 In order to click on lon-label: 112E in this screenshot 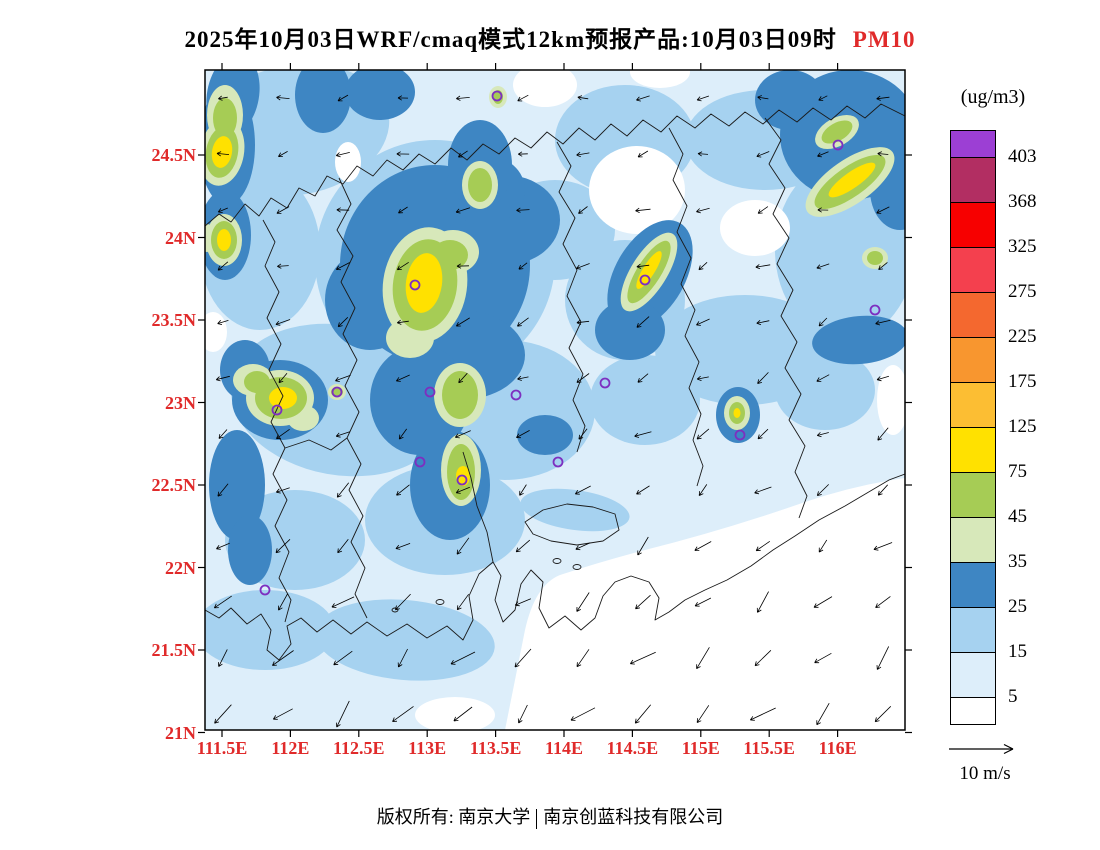, I will do `click(290, 748)`.